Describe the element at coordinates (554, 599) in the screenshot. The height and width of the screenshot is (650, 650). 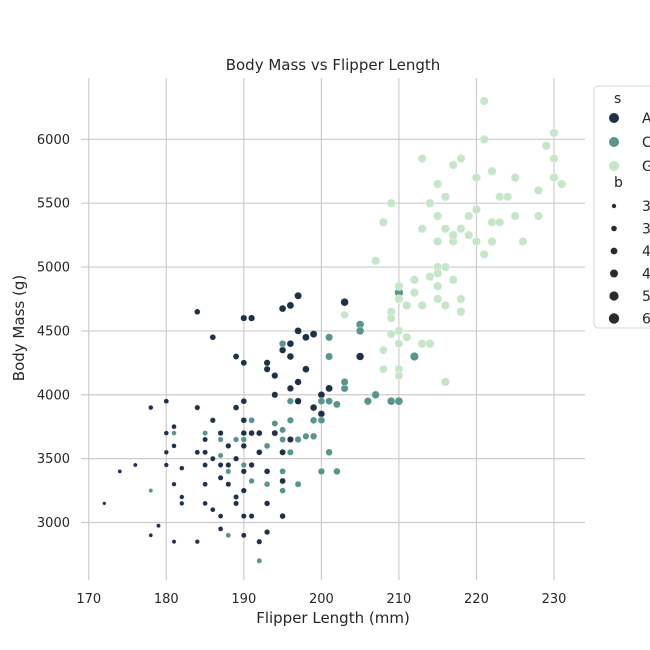
I see `x-tick-label: 230` at that location.